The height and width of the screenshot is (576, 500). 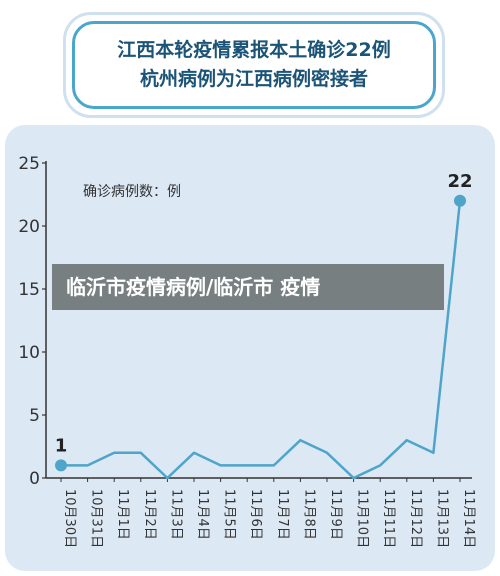 What do you see at coordinates (282, 514) in the screenshot?
I see `x-tick-label: 11月7日` at bounding box center [282, 514].